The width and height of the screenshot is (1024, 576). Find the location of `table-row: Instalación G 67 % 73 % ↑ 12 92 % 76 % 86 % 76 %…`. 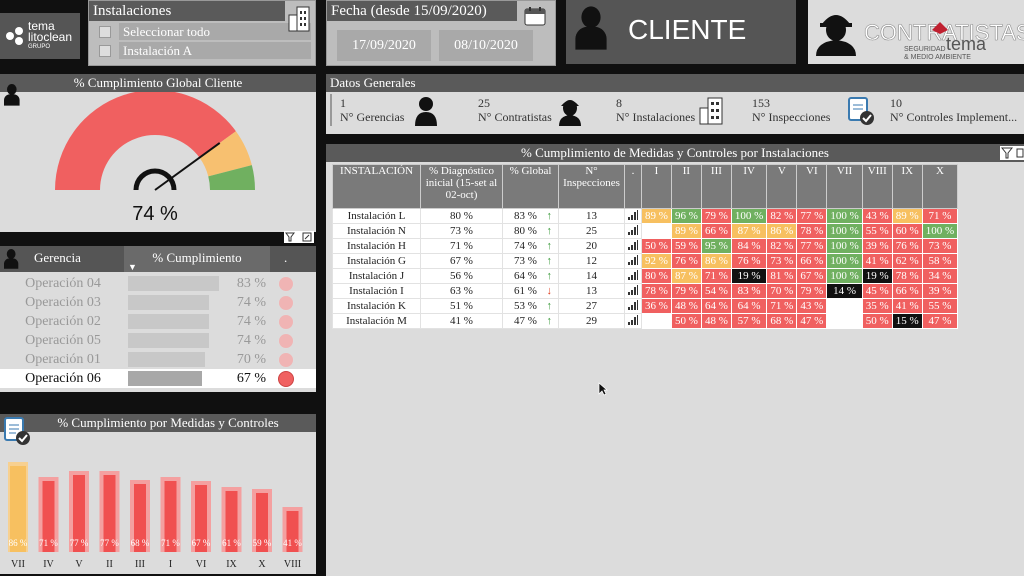

table-row: Instalación G 67 % 73 % ↑ 12 92 % 76 % 86 % 76 %… is located at coordinates (645, 261).